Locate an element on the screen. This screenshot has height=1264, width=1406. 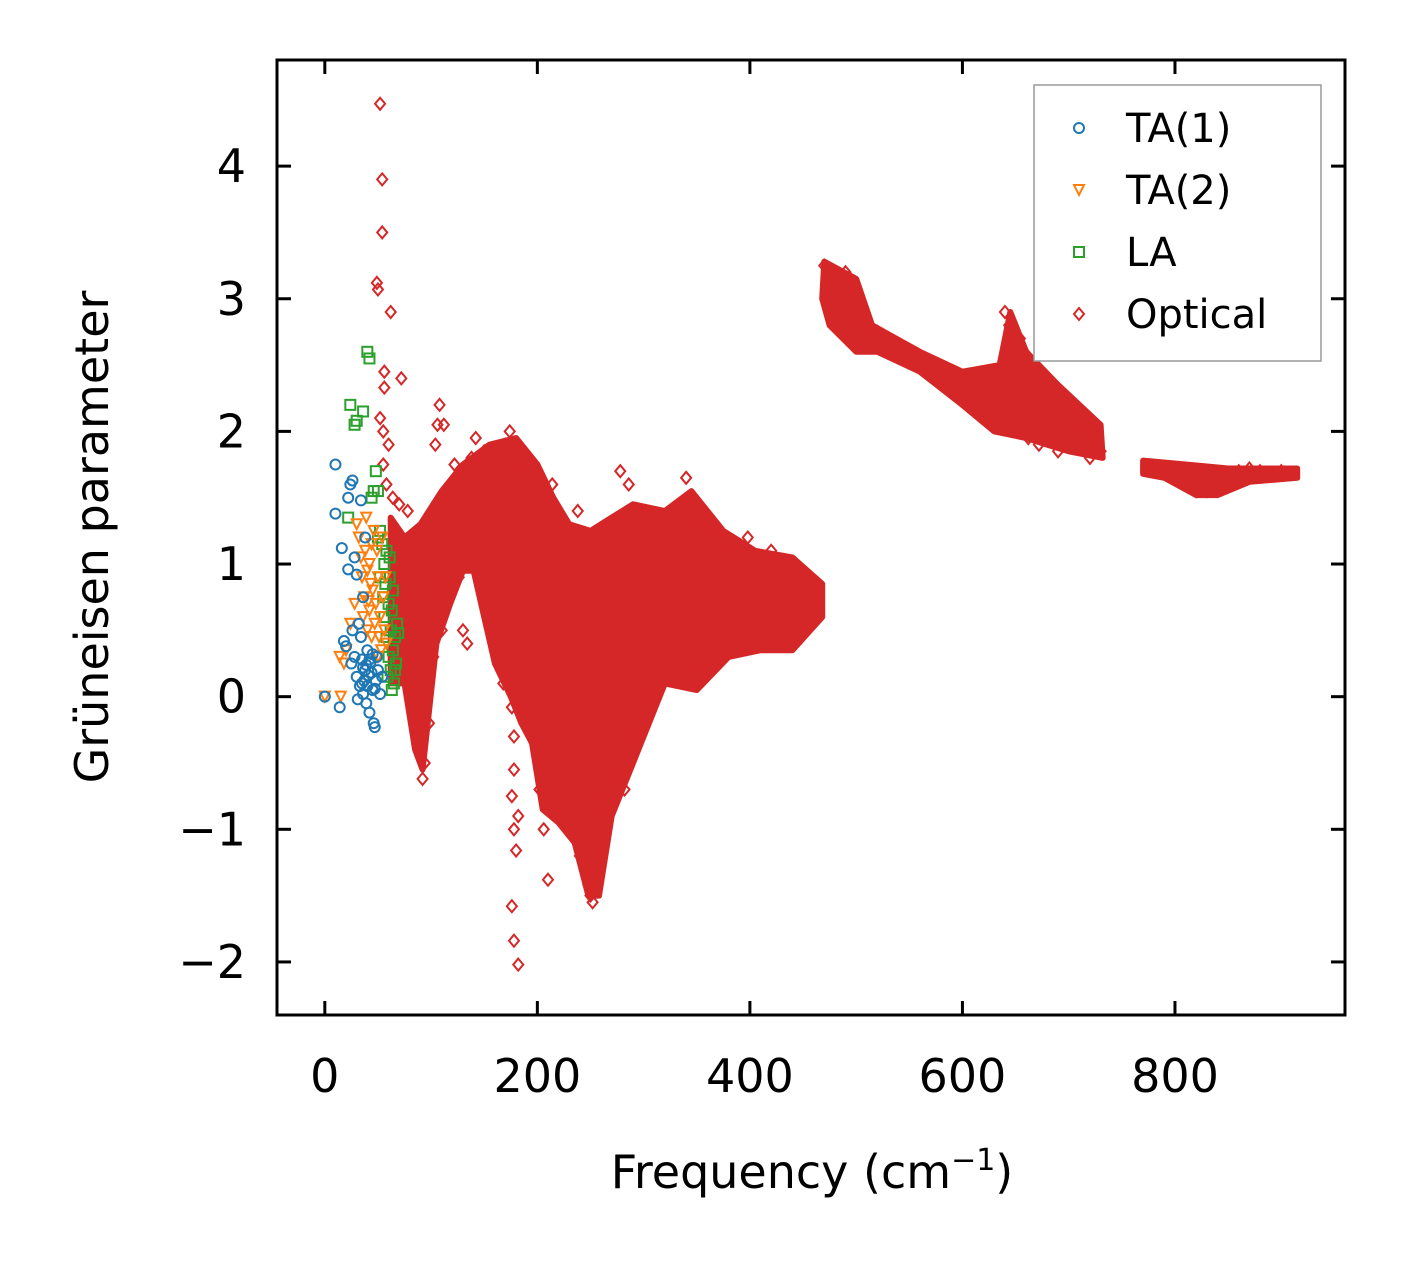
legend-entry: TA(2) is located at coordinates (1151, 191).